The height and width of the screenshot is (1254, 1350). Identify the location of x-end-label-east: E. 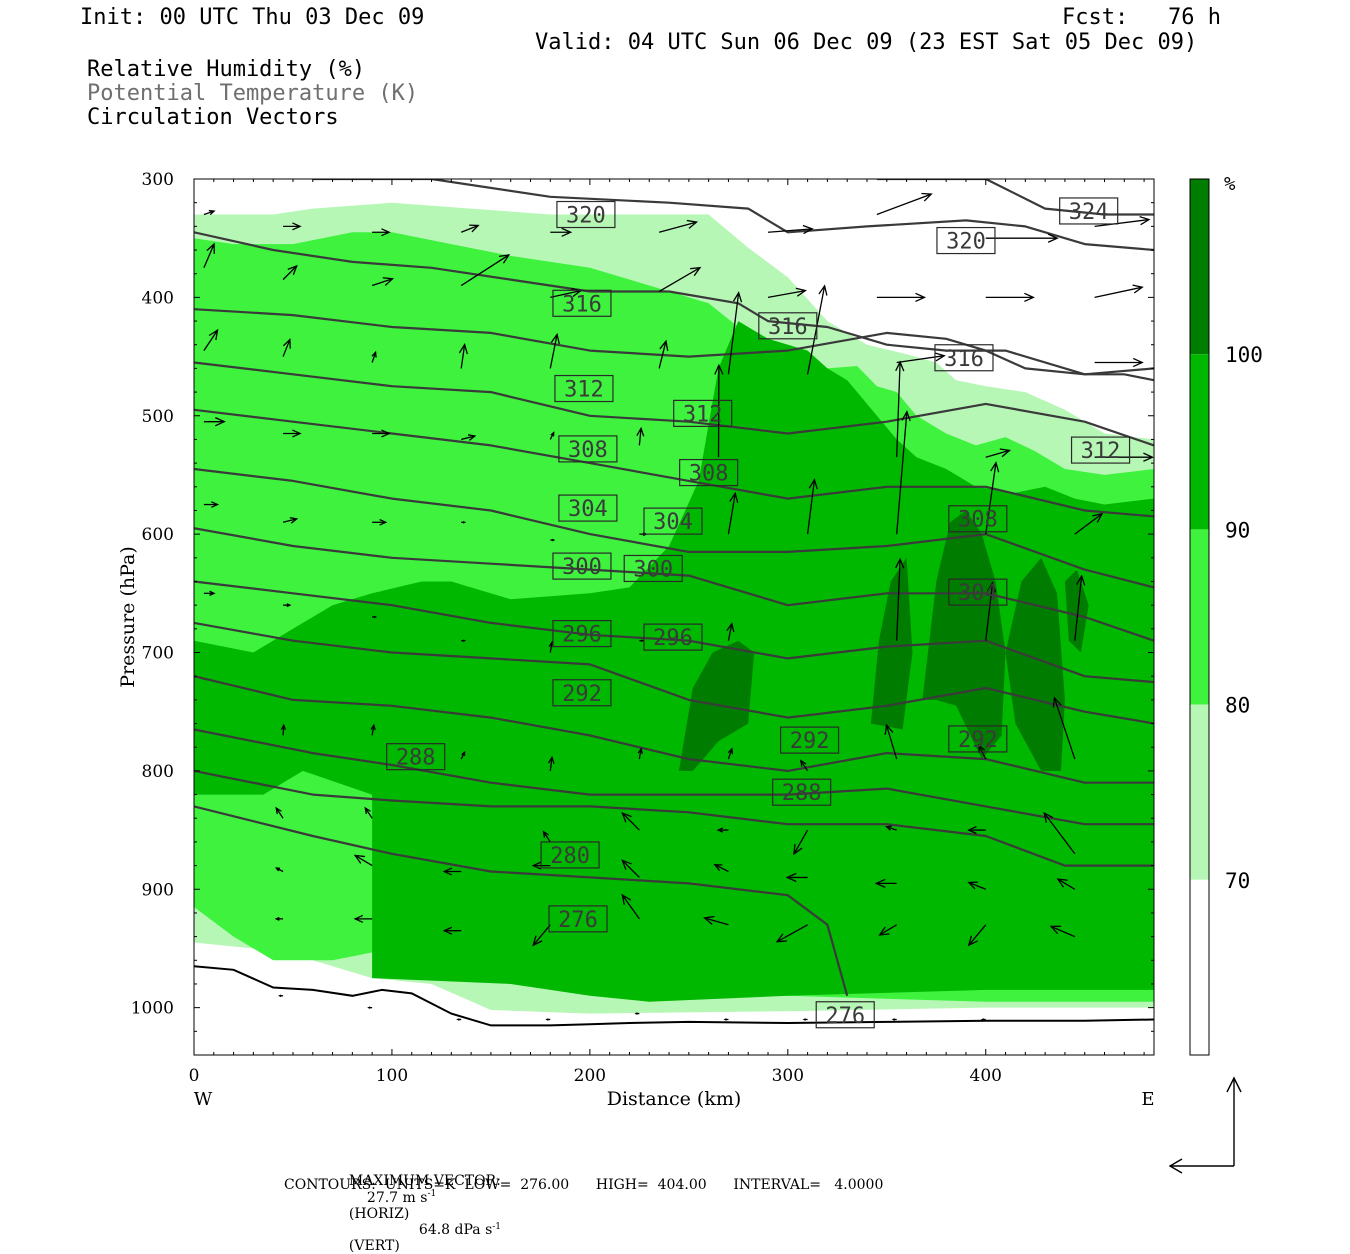
(1147, 1099).